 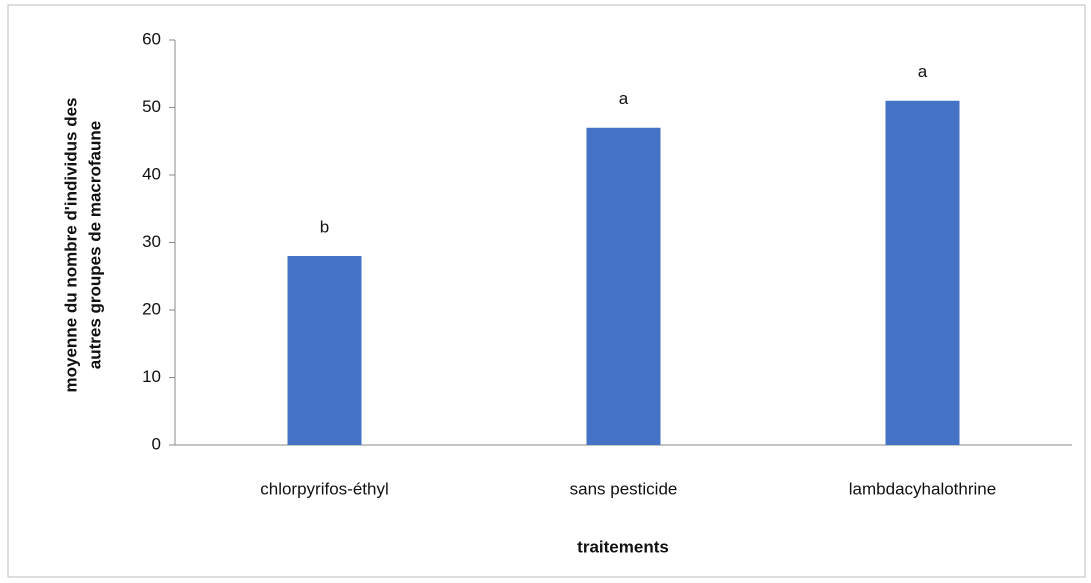 I want to click on y-tick-label: 60, so click(x=151, y=38).